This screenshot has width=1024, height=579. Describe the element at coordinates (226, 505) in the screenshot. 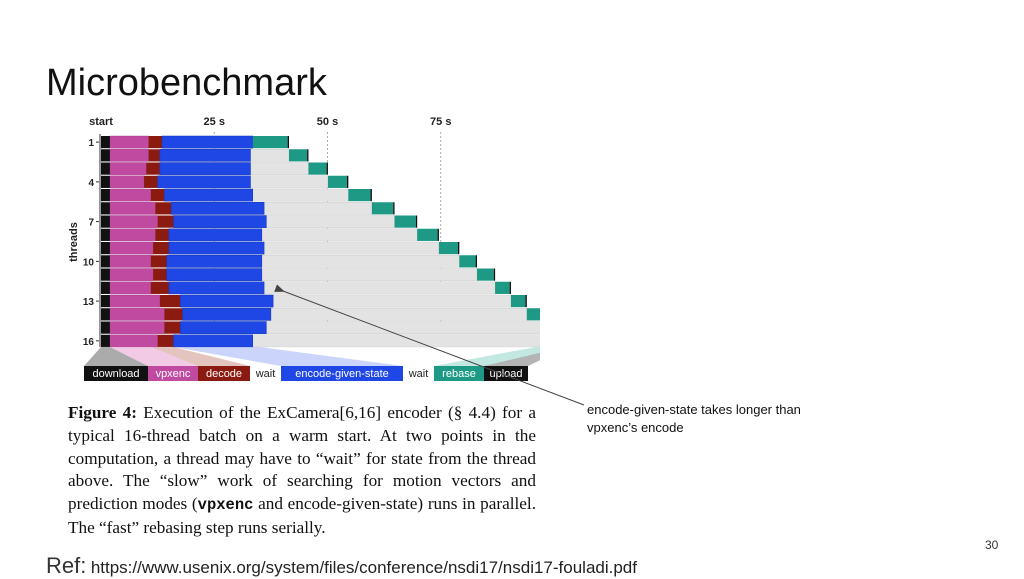

I see `caption-code: vpxenc` at that location.